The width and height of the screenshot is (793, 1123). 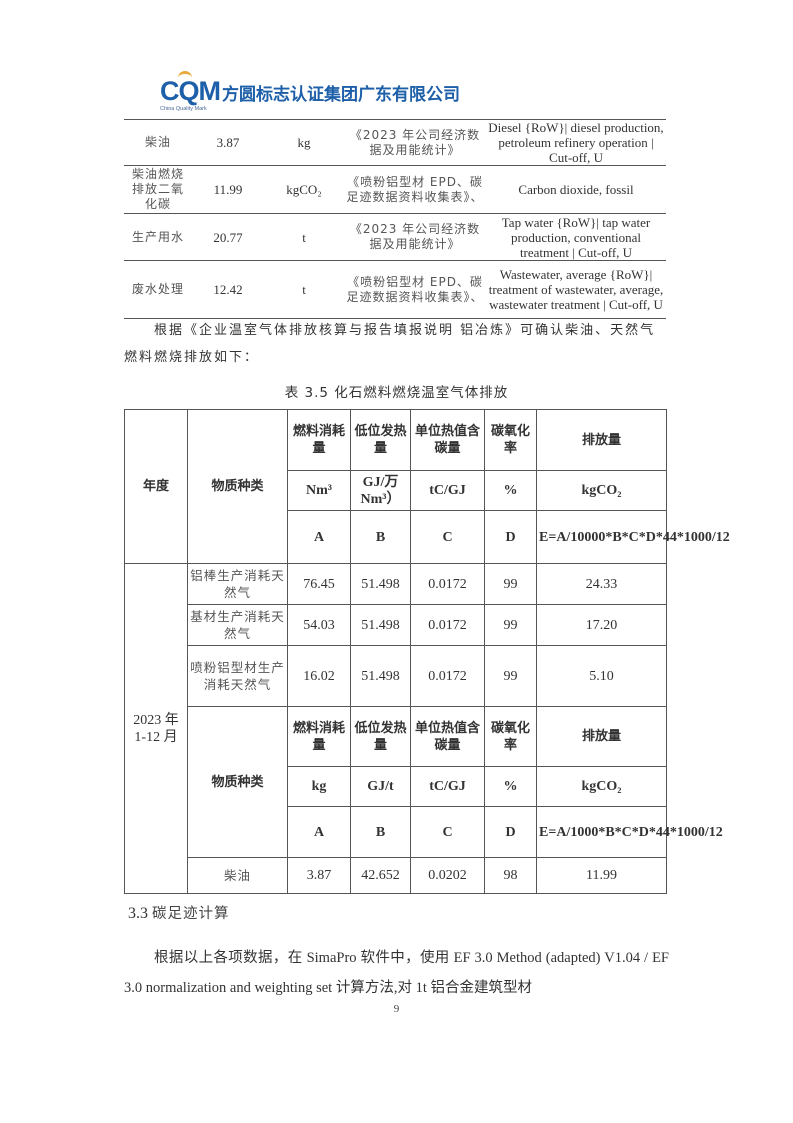 What do you see at coordinates (138, 913) in the screenshot?
I see `section-number: 3.3` at bounding box center [138, 913].